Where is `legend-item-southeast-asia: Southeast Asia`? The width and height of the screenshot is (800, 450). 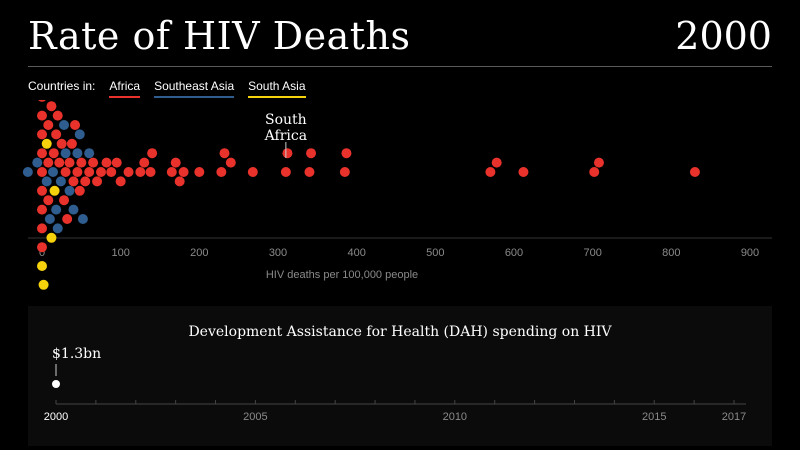
legend-item-southeast-asia: Southeast Asia is located at coordinates (194, 88).